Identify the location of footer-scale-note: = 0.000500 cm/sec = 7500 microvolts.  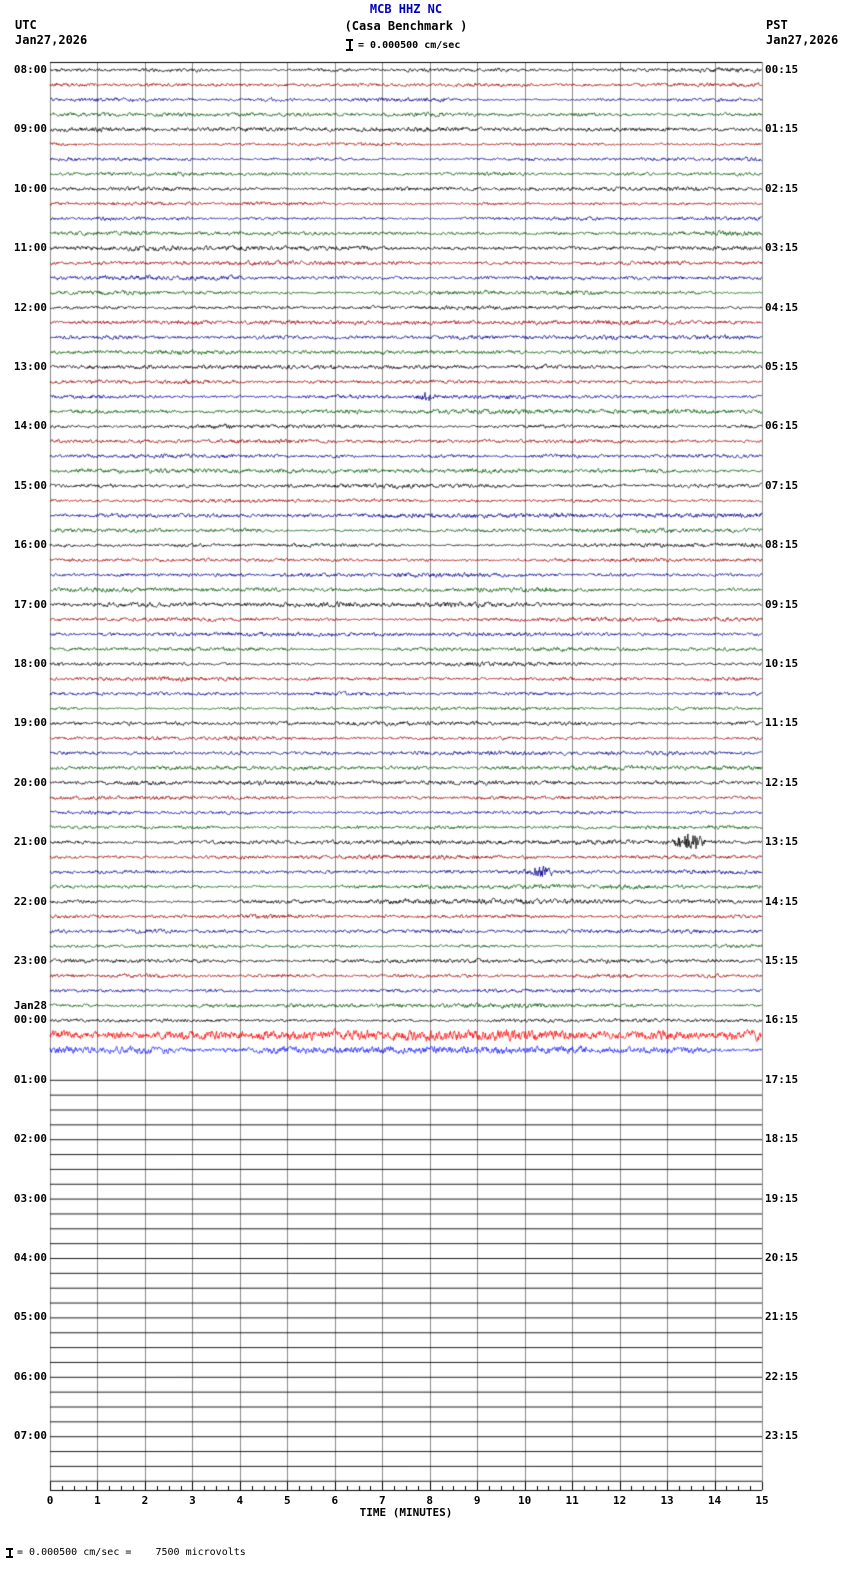
(126, 1552).